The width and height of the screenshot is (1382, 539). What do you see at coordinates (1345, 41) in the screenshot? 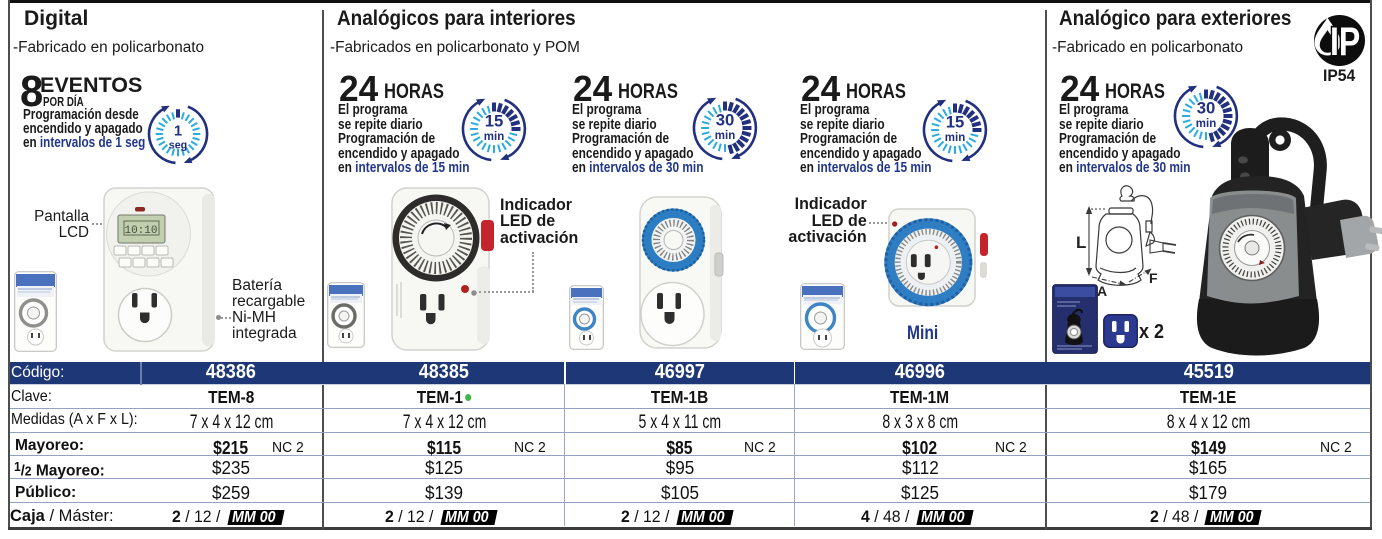
I see `svg-text: IP` at bounding box center [1345, 41].